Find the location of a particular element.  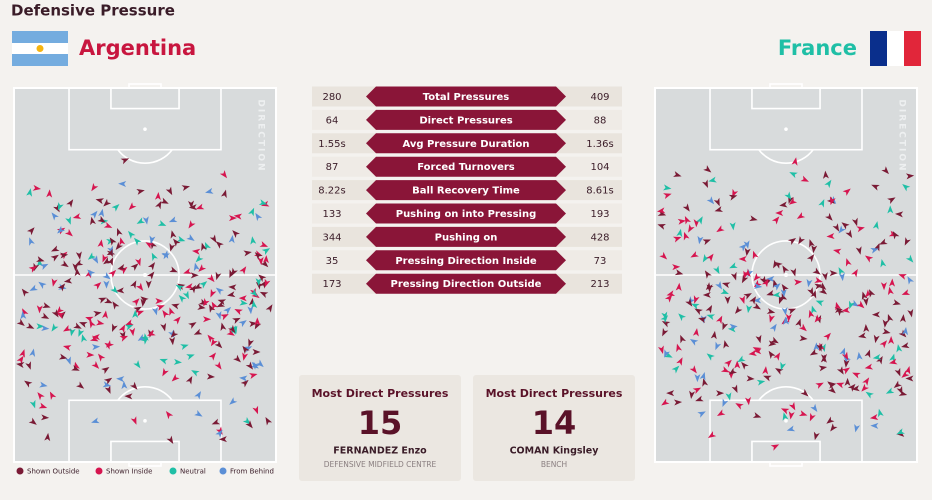

legend-swatch is located at coordinates (173, 471).